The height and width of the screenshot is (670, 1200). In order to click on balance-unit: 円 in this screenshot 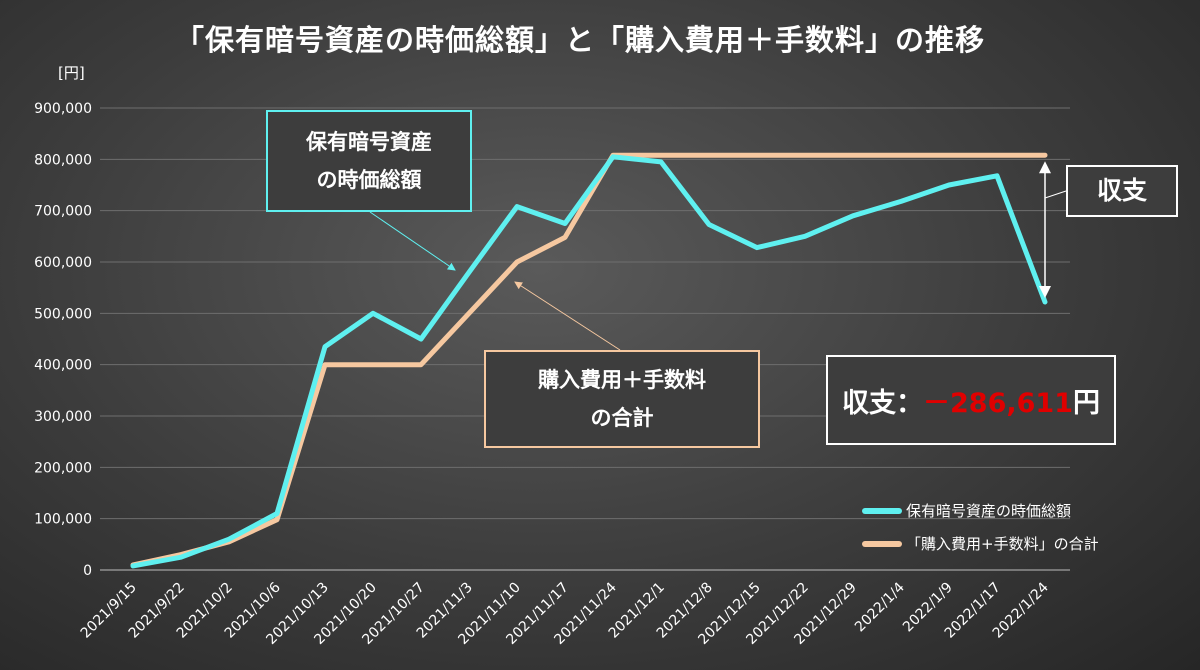, I will do `click(1086, 403)`.